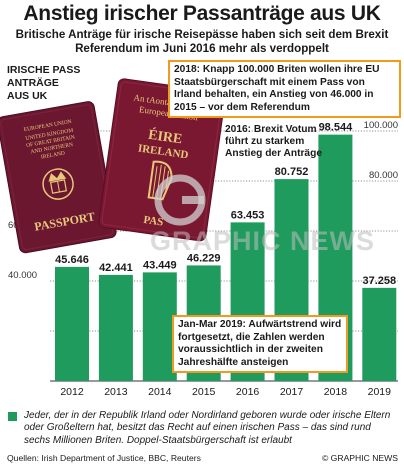  I want to click on x-tick-label: 2012, so click(72, 392).